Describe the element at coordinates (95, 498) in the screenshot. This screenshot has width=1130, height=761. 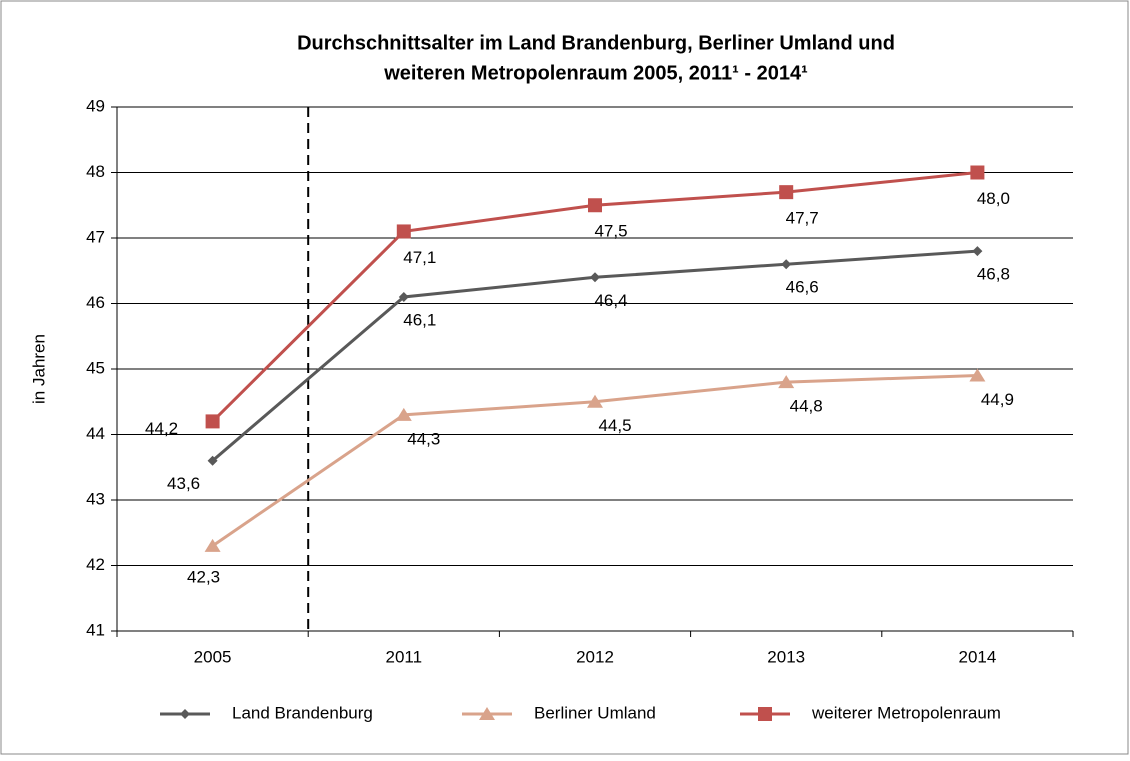
I see `y-tick-label: 43` at that location.